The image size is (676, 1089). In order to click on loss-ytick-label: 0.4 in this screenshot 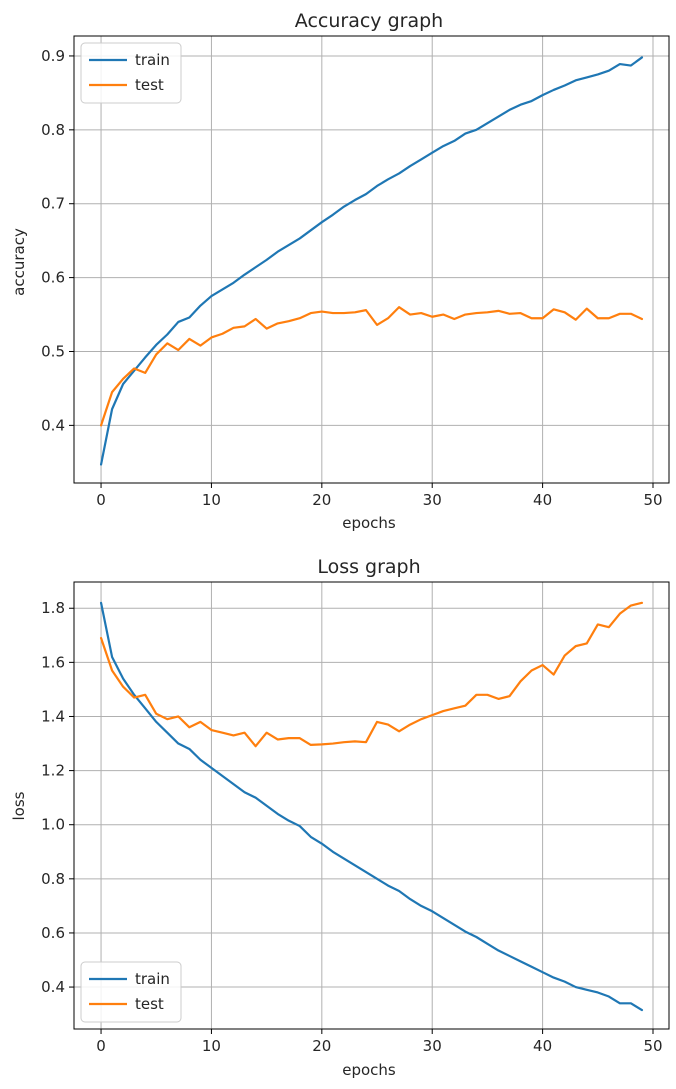, I will do `click(53, 987)`.